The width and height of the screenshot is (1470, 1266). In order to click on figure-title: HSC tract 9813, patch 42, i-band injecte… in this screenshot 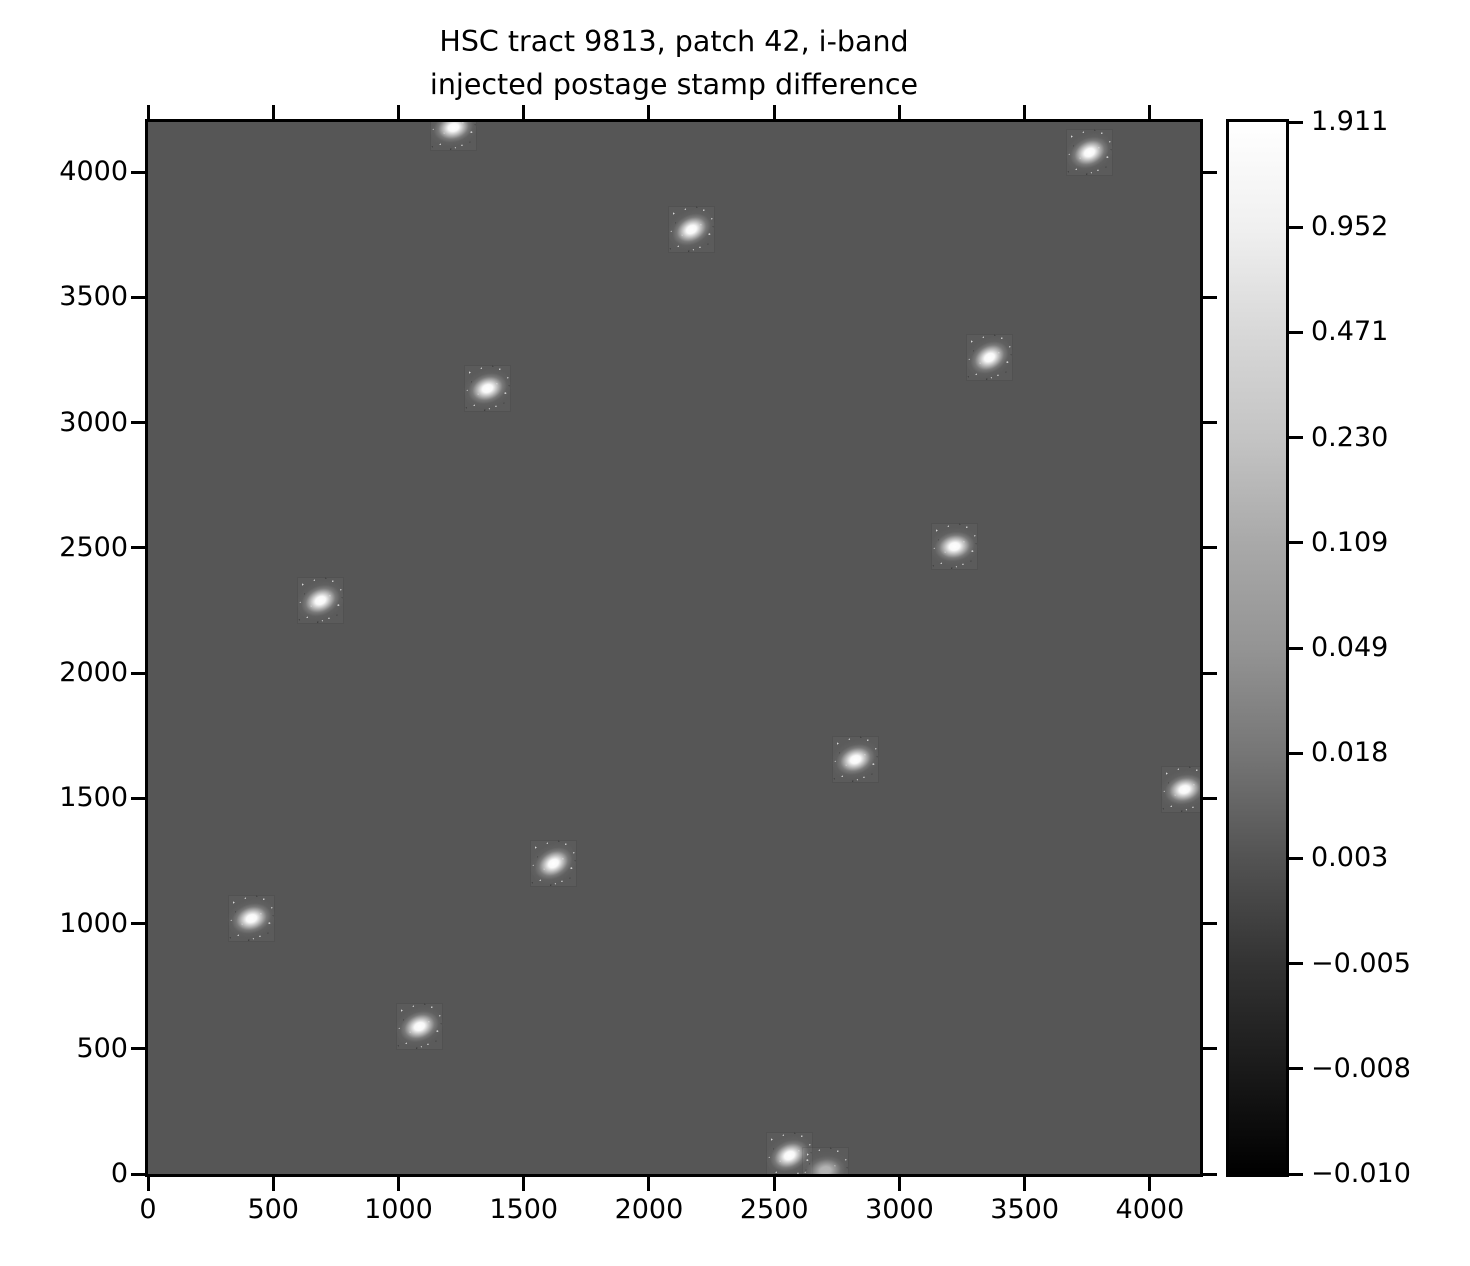, I will do `click(674, 63)`.